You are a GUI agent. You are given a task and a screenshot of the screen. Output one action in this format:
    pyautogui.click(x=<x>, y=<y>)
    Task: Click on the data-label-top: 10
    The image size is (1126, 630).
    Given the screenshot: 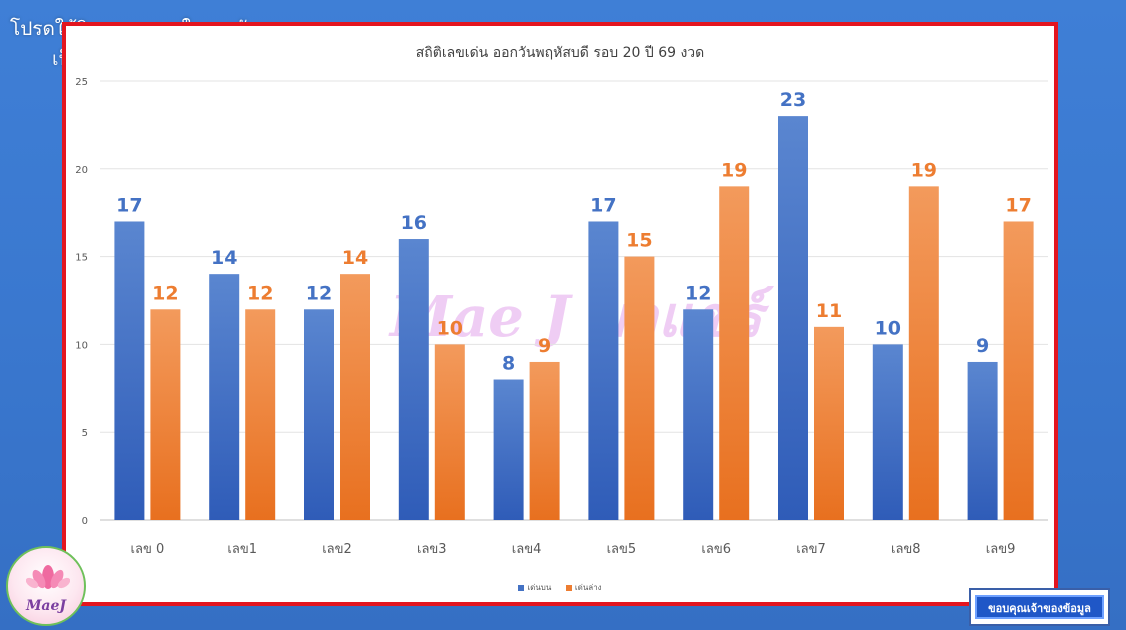 What is the action you would take?
    pyautogui.click(x=888, y=328)
    